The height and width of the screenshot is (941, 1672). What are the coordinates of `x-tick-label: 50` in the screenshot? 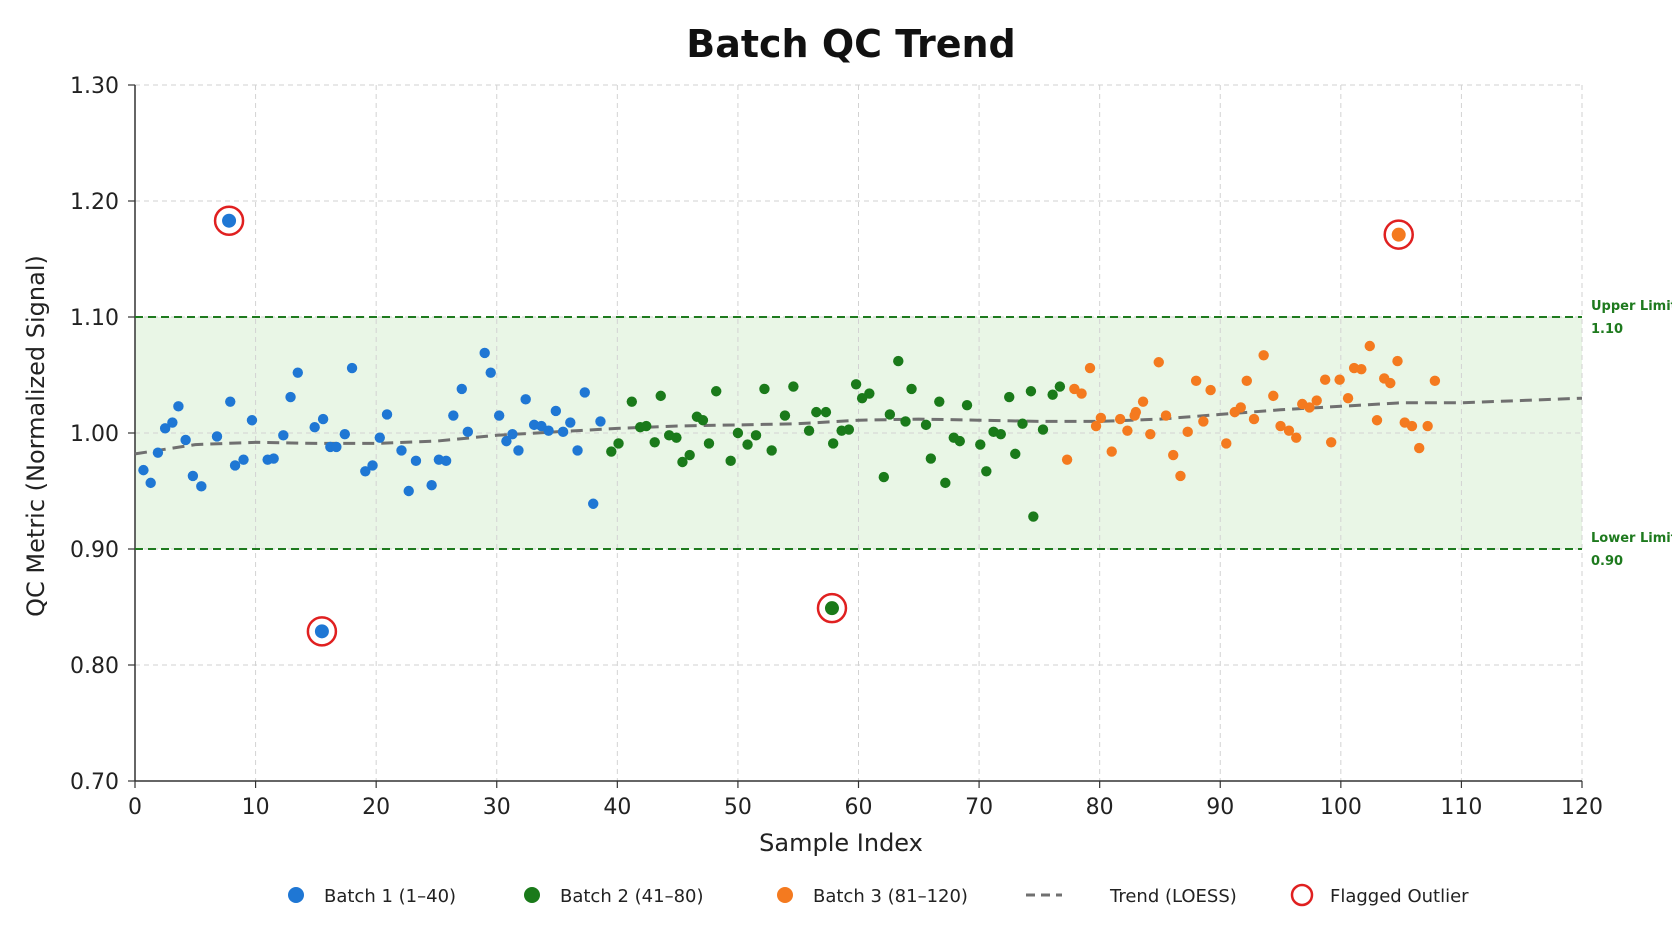 It's located at (738, 807).